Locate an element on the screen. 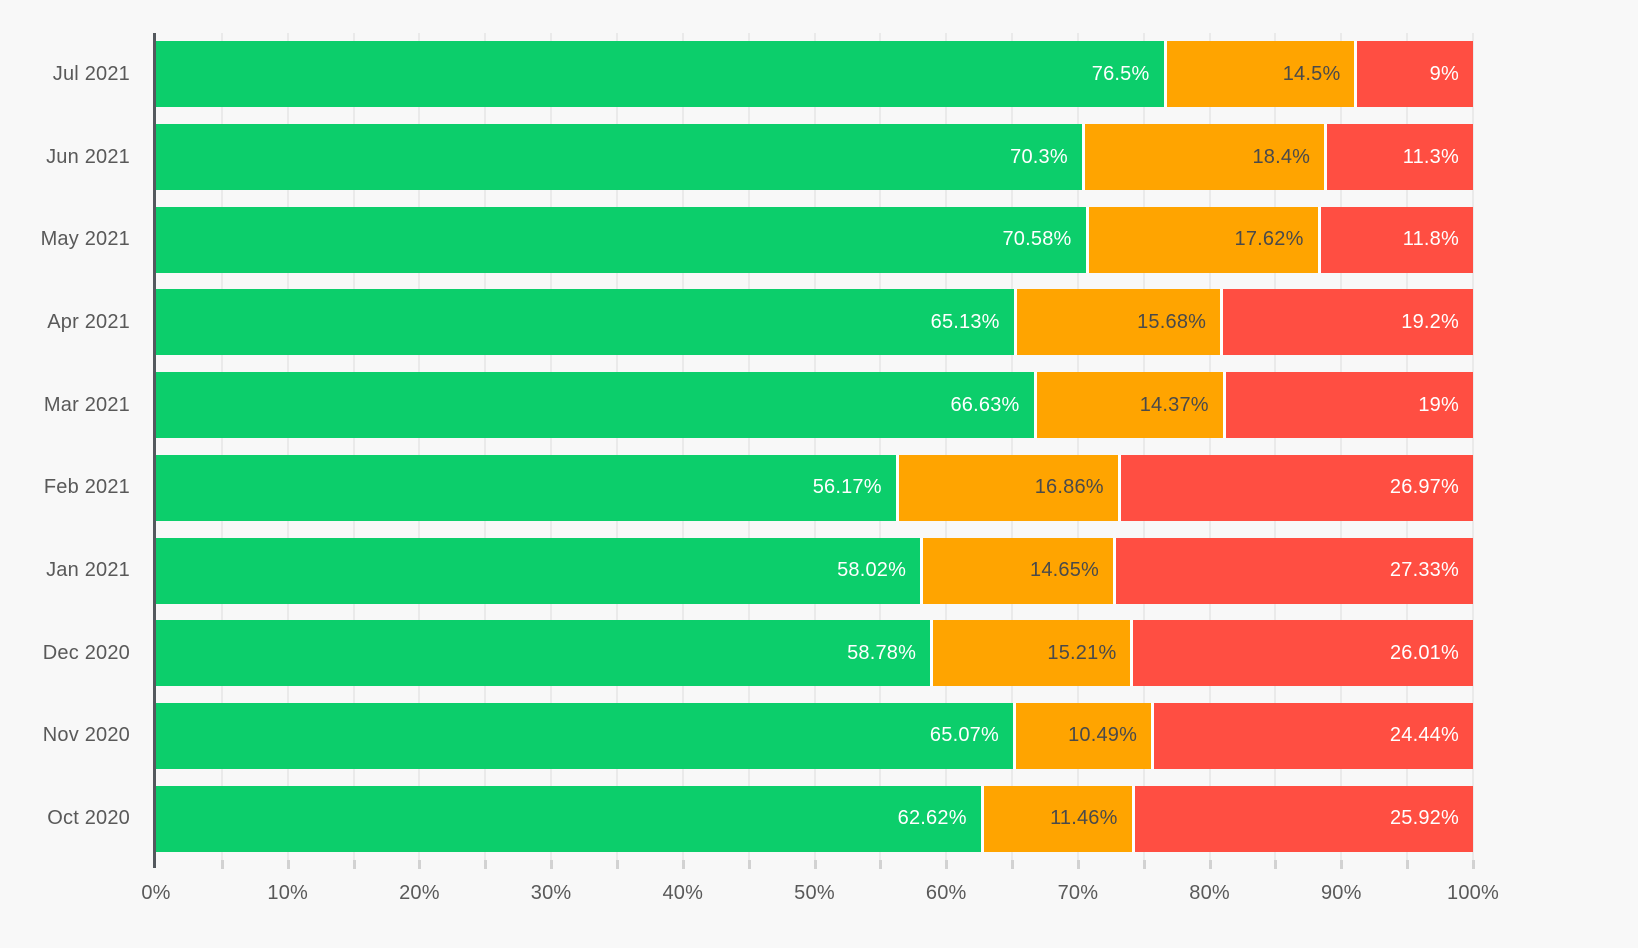 The image size is (1638, 948). category-label: Jun 2021 is located at coordinates (88, 156).